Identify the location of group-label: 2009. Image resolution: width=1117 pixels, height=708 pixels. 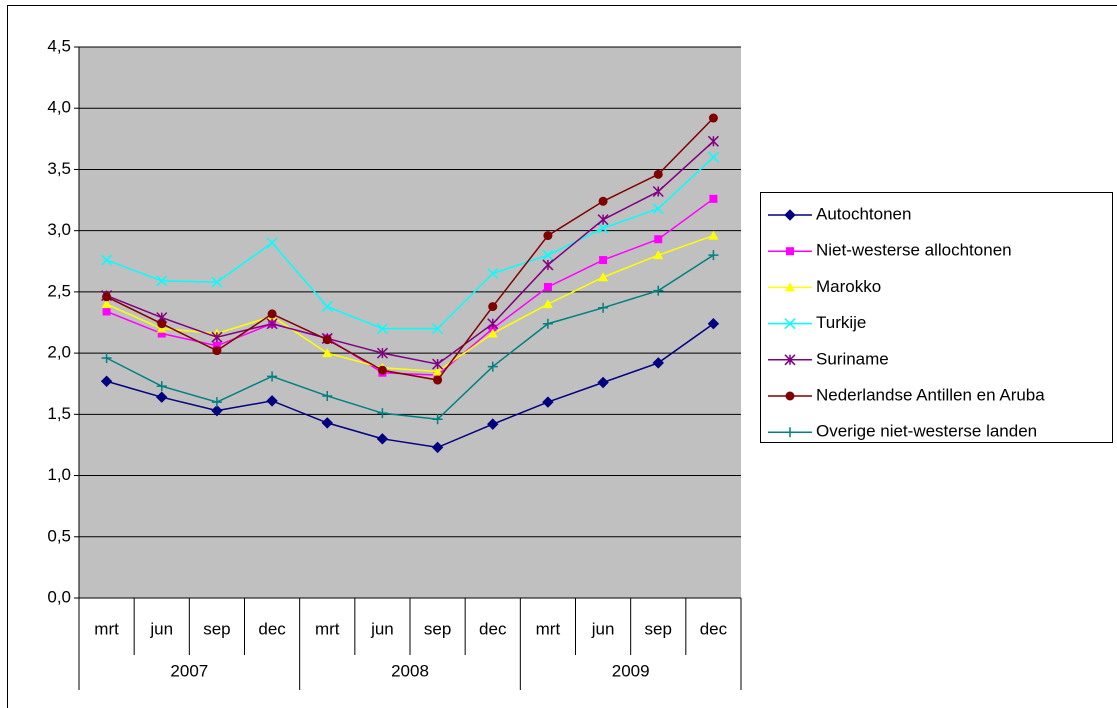
(631, 670).